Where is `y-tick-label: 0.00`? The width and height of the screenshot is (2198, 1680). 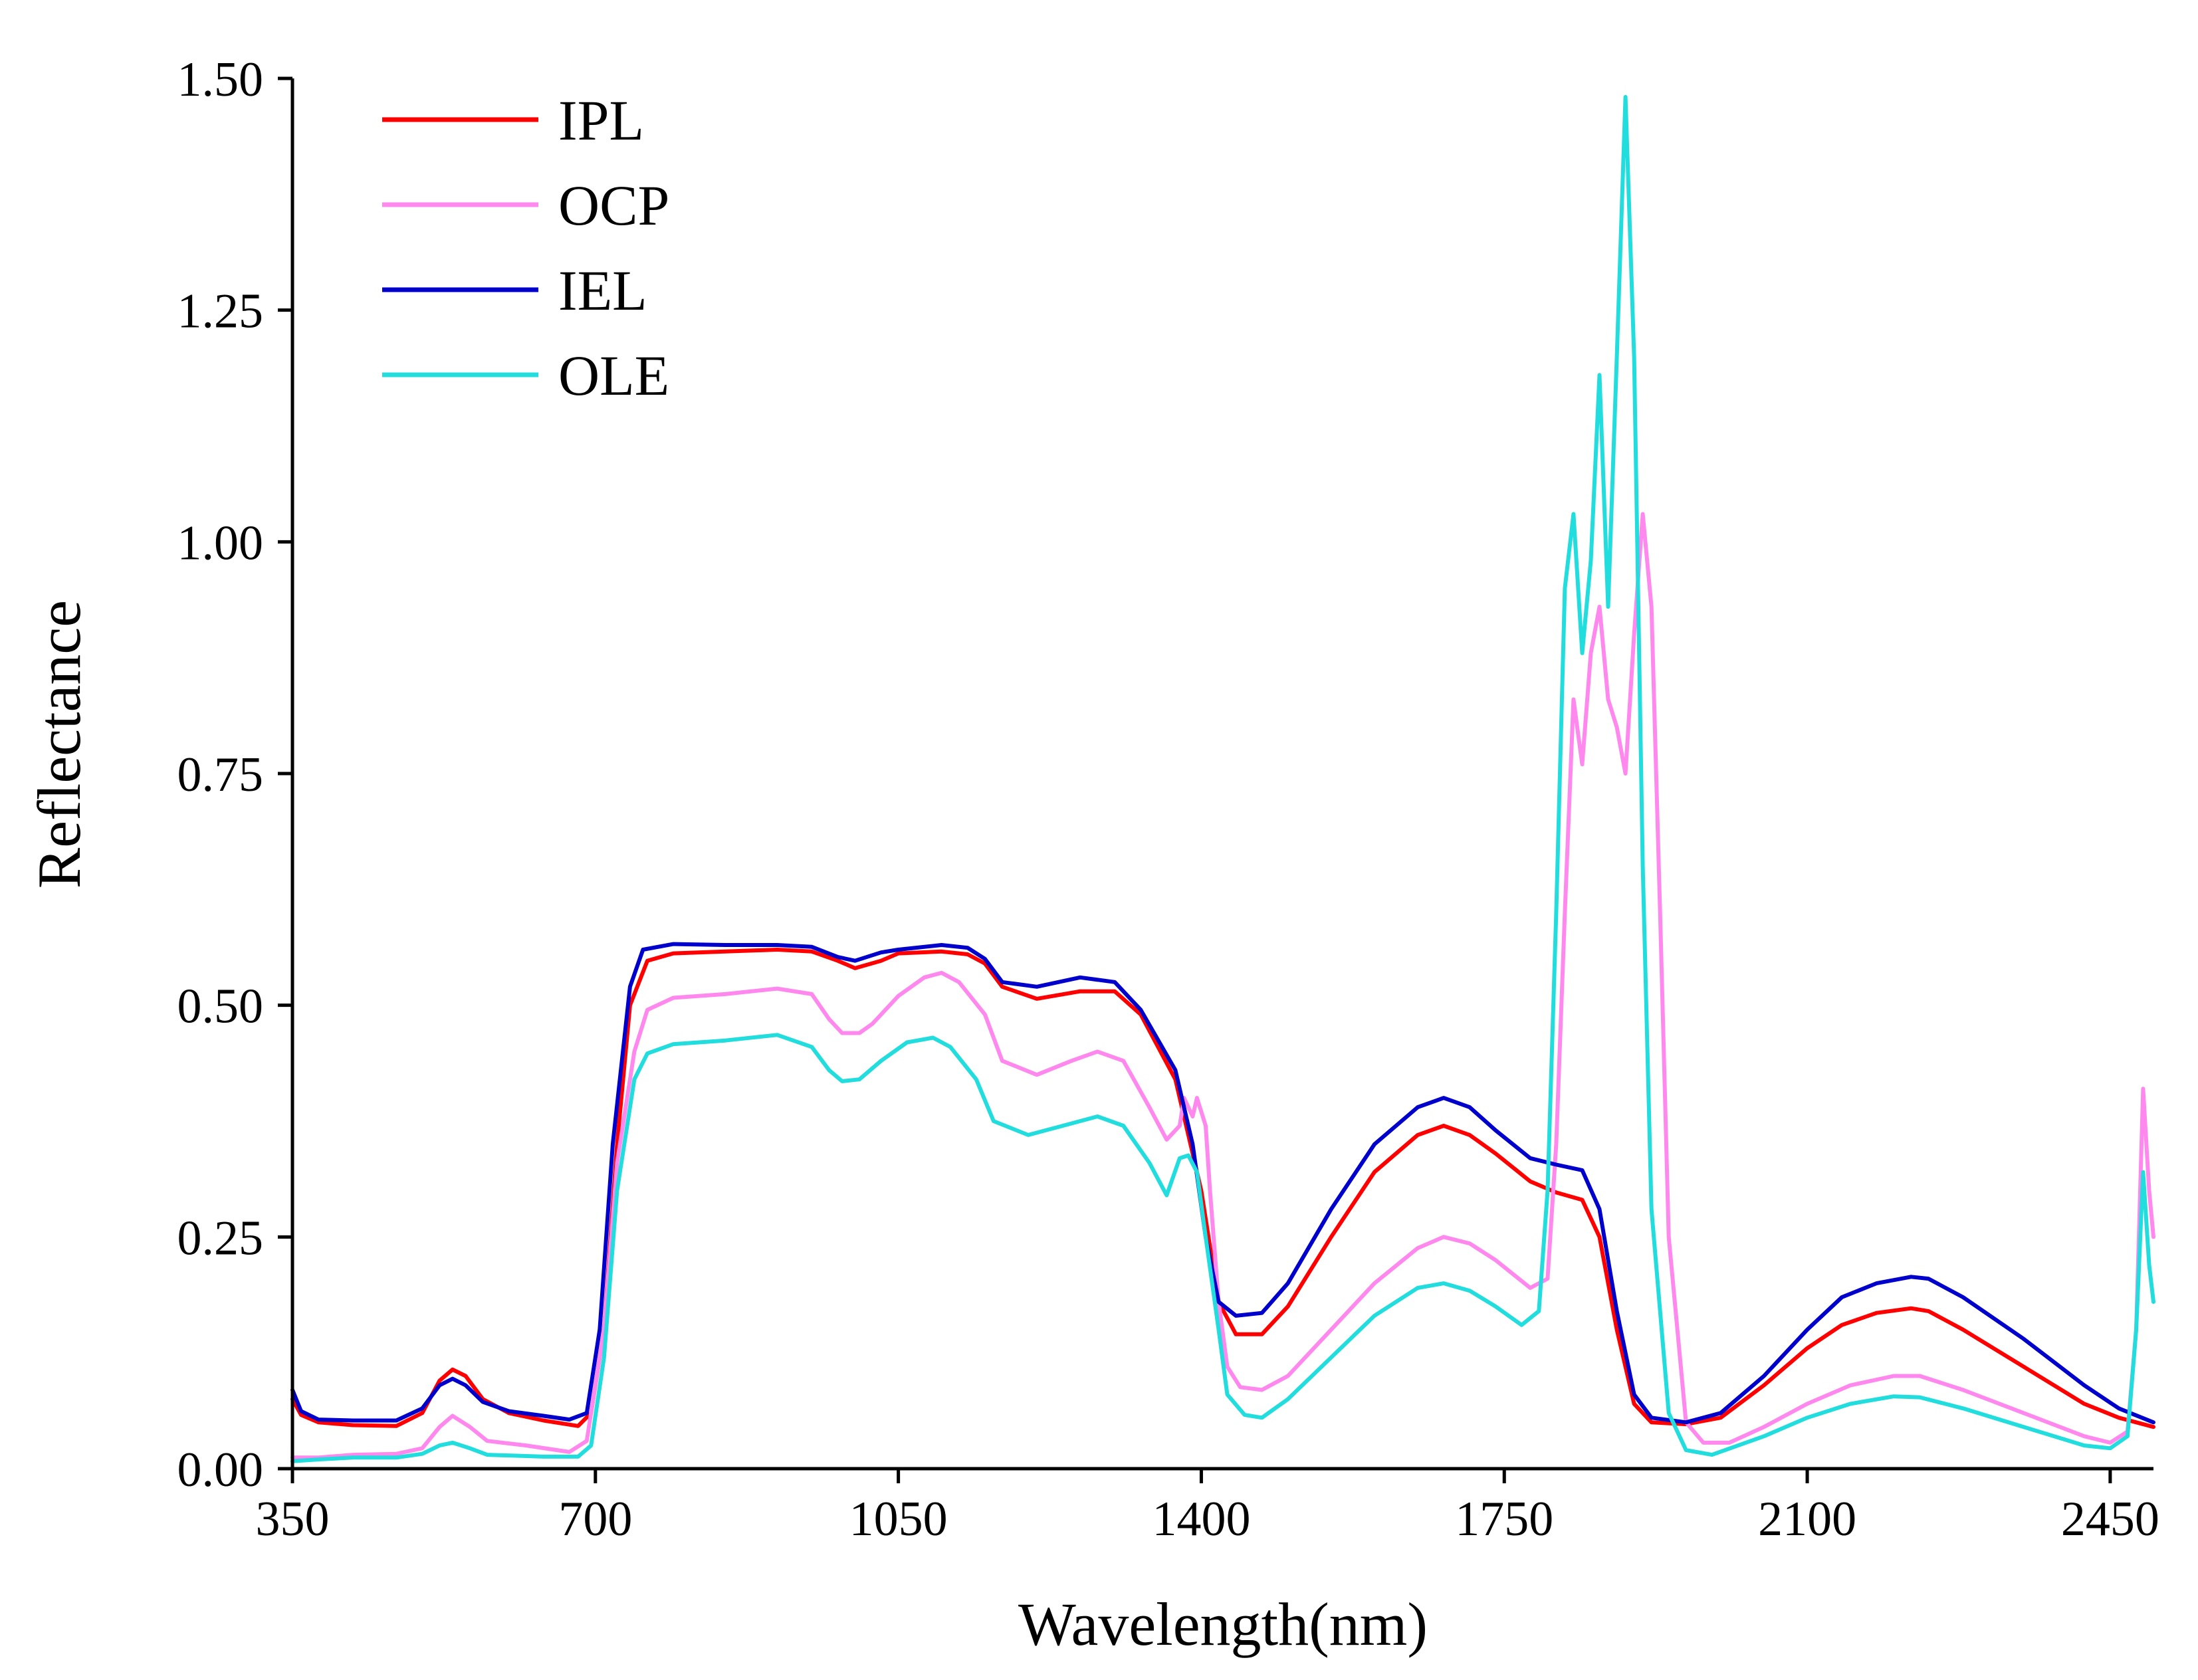
y-tick-label: 0.00 is located at coordinates (221, 1470).